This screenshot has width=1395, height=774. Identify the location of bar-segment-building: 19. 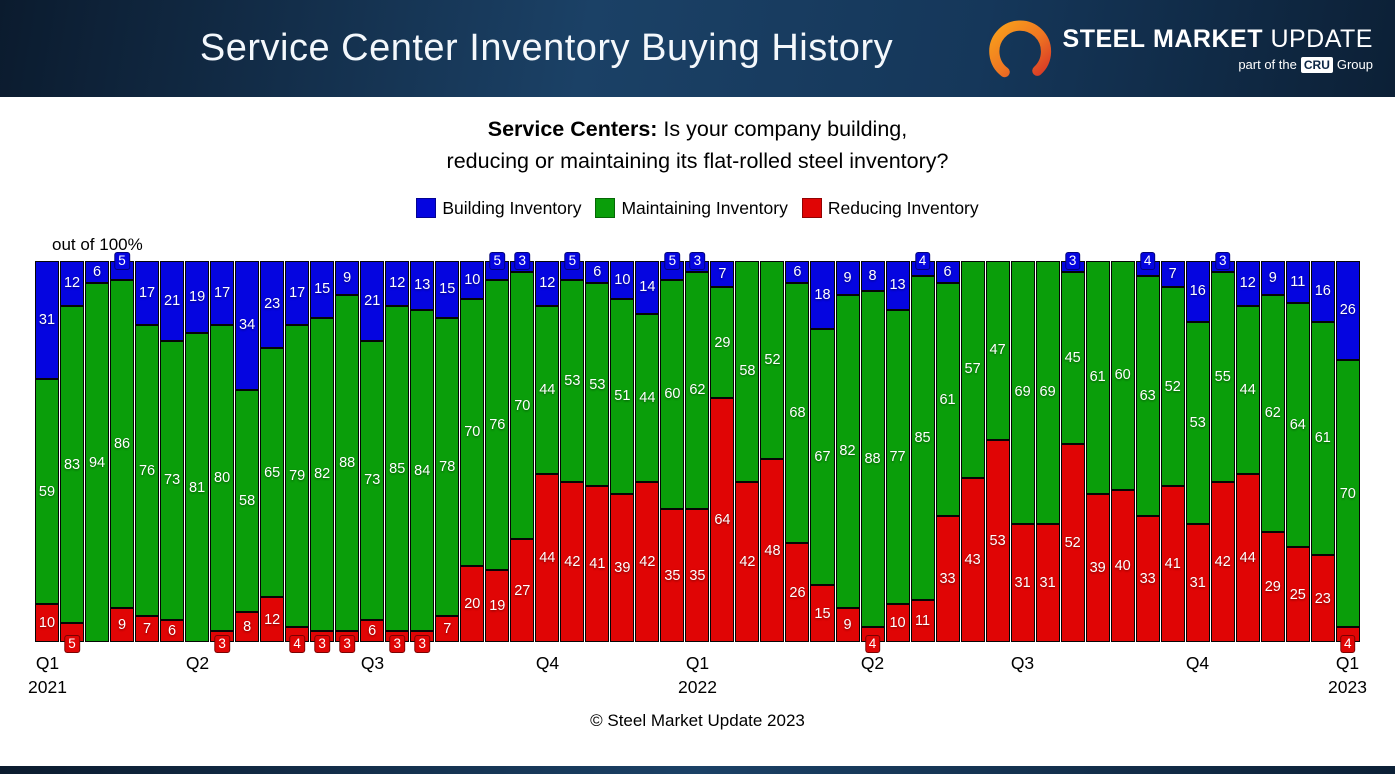
(197, 297).